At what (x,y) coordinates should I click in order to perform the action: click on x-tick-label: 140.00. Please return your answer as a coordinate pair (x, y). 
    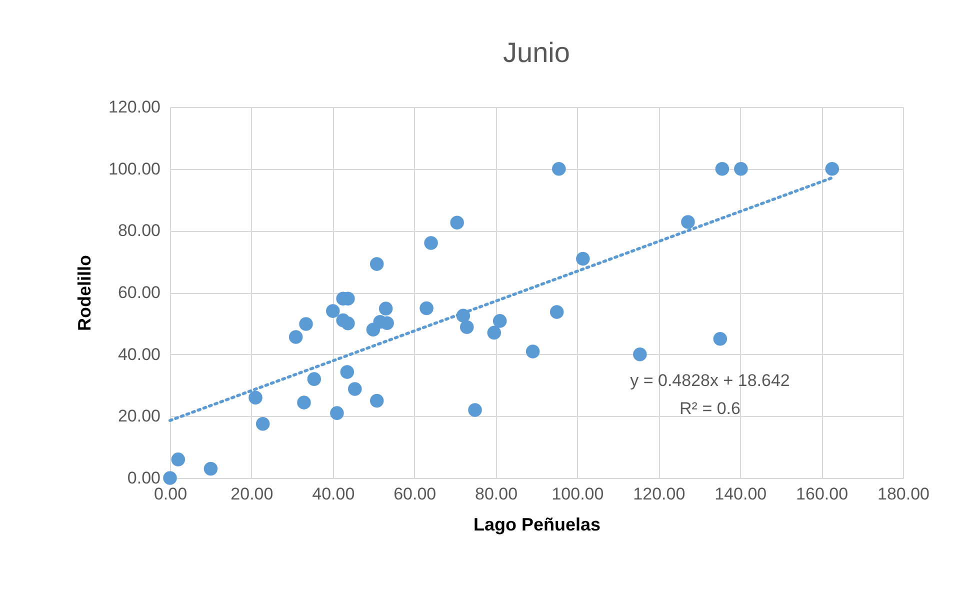
    Looking at the image, I should click on (740, 494).